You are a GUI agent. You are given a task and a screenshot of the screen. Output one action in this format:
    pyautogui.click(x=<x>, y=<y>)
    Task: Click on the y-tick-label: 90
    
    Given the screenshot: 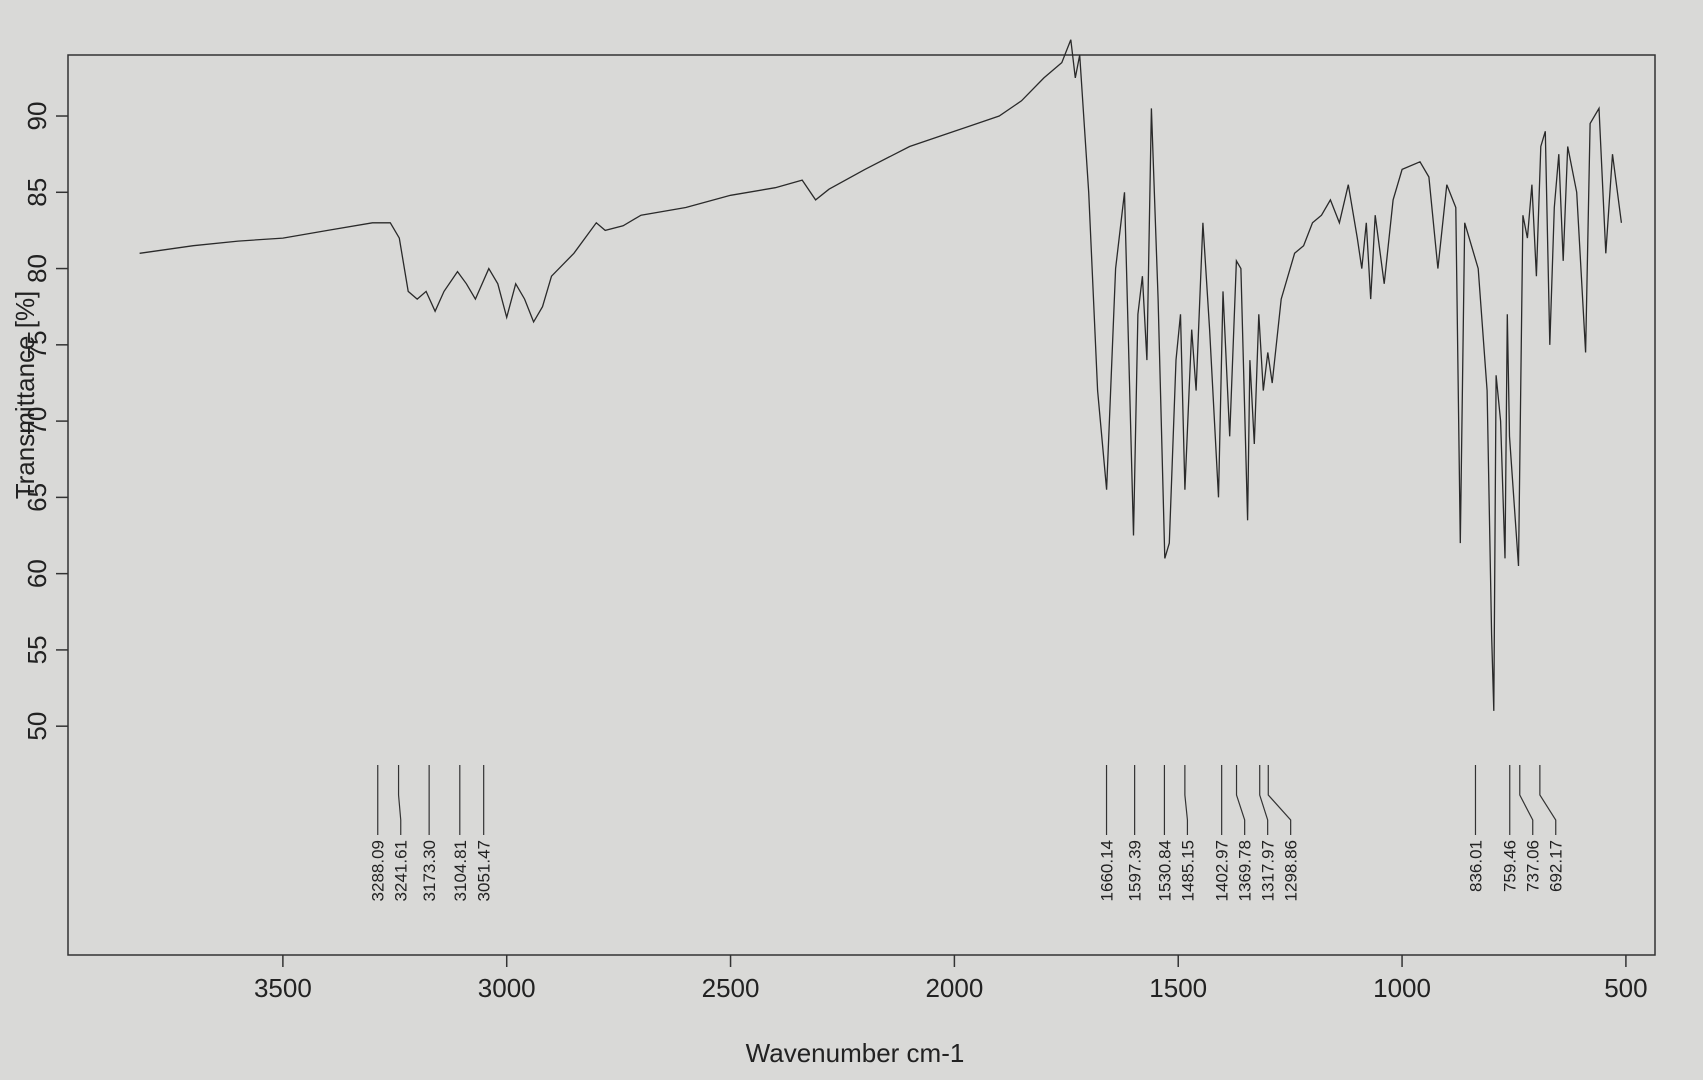 What is the action you would take?
    pyautogui.click(x=37, y=116)
    